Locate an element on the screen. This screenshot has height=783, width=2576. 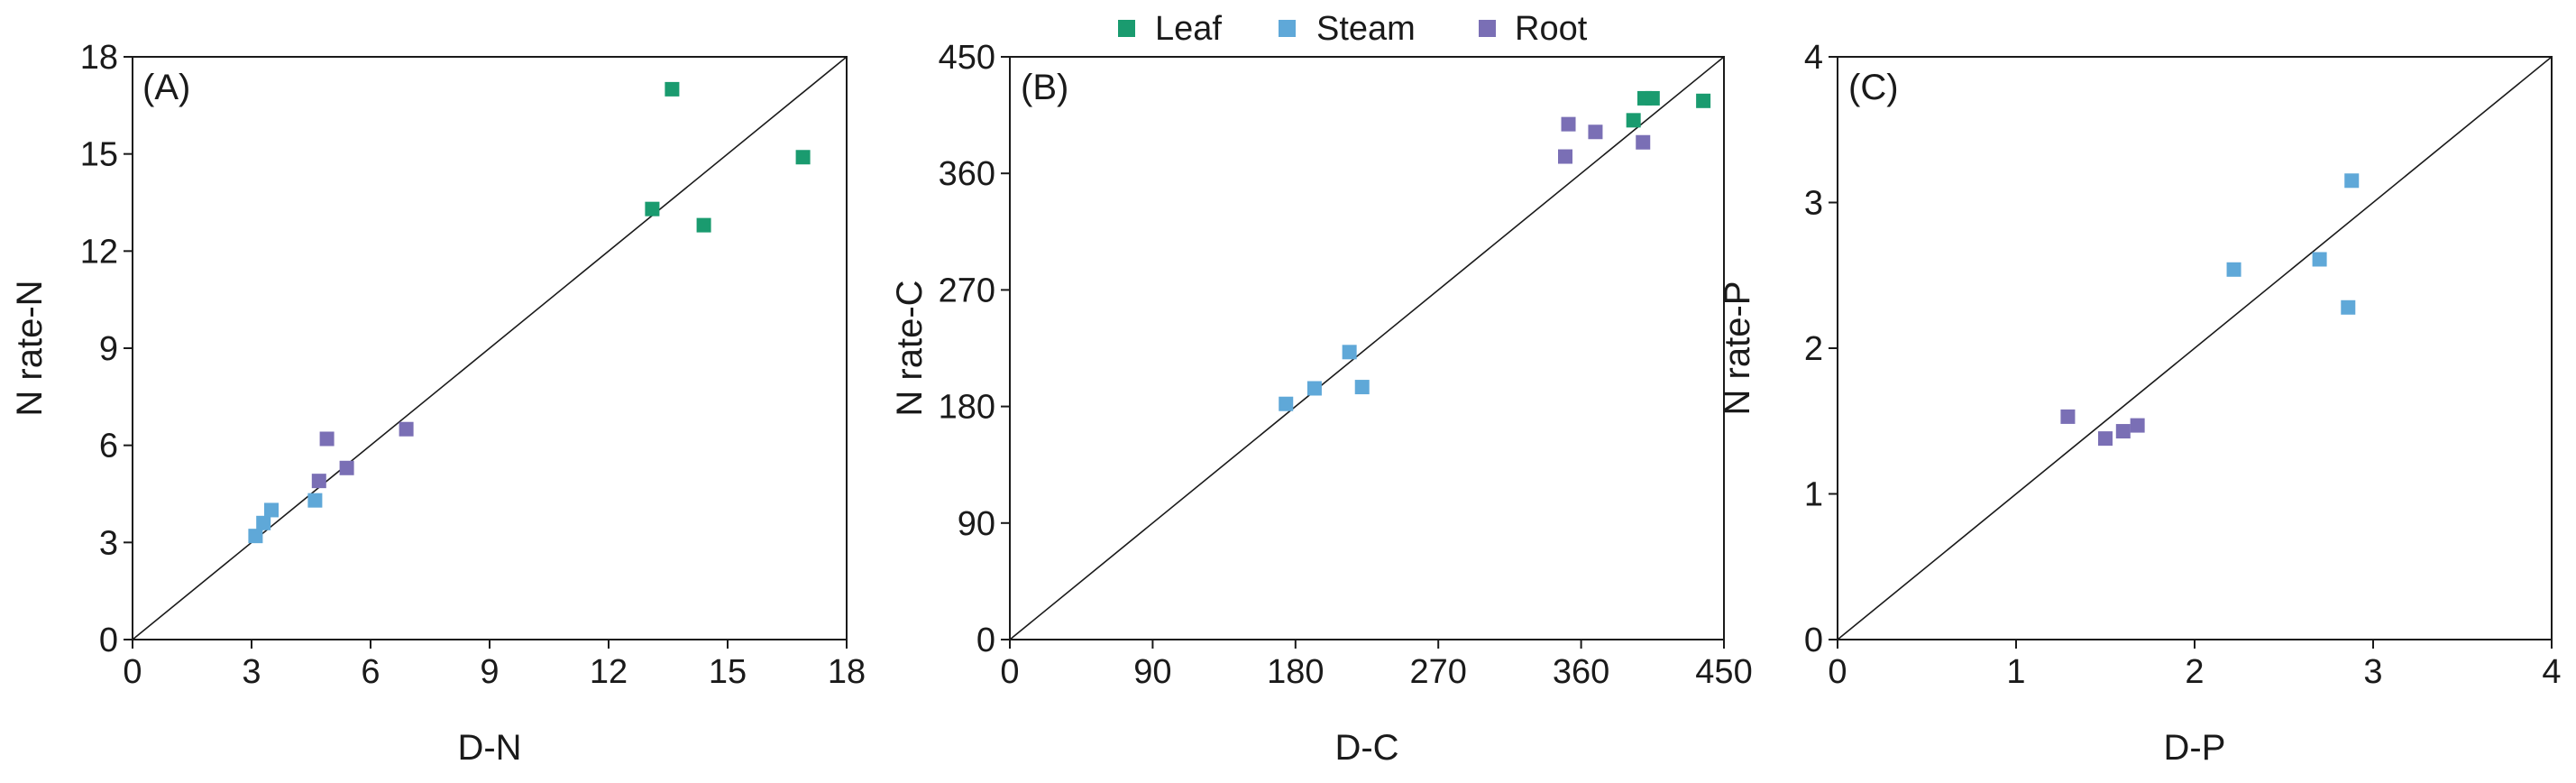
legend-label-steam: Steam is located at coordinates (1366, 29).